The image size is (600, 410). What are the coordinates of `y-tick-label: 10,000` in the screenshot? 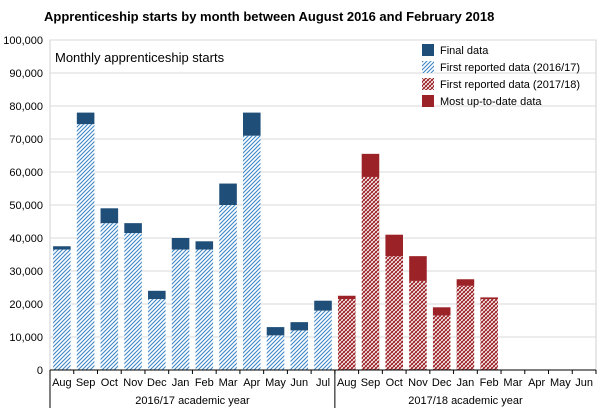 It's located at (26, 338).